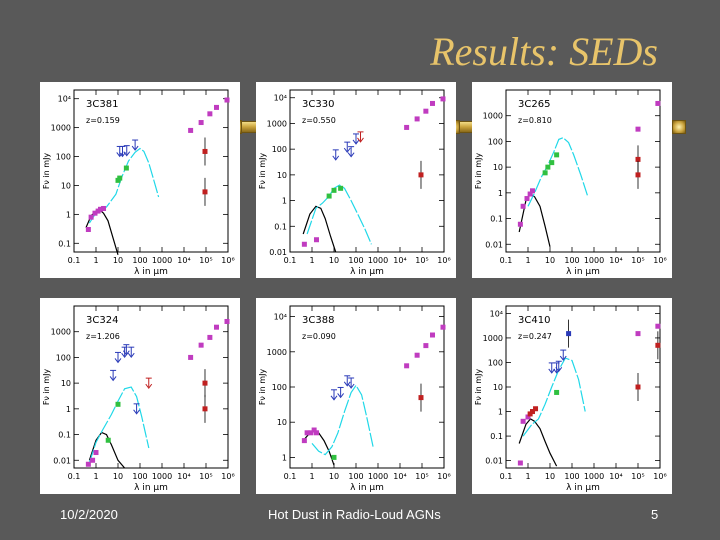  I want to click on slide-title: Results: SEDs, so click(544, 51).